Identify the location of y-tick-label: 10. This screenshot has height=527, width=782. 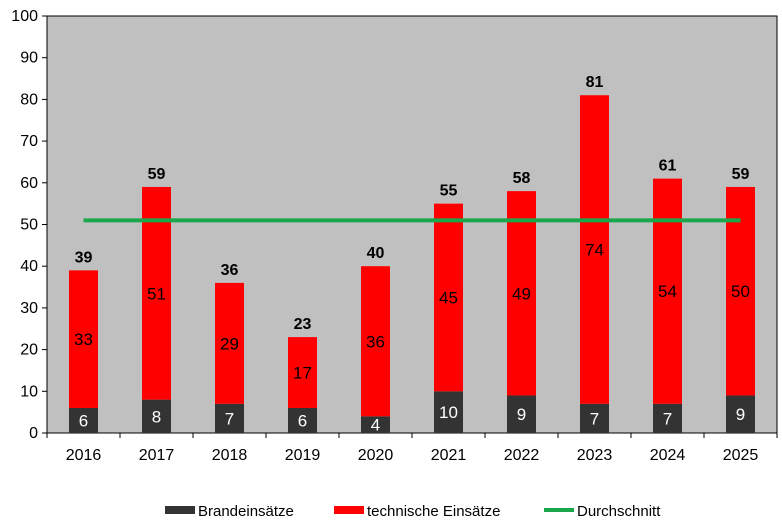
(29, 391).